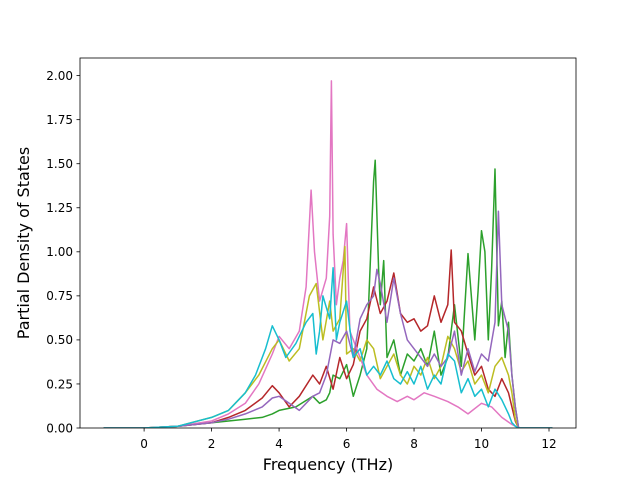  I want to click on x-tick-label: 6, so click(347, 444).